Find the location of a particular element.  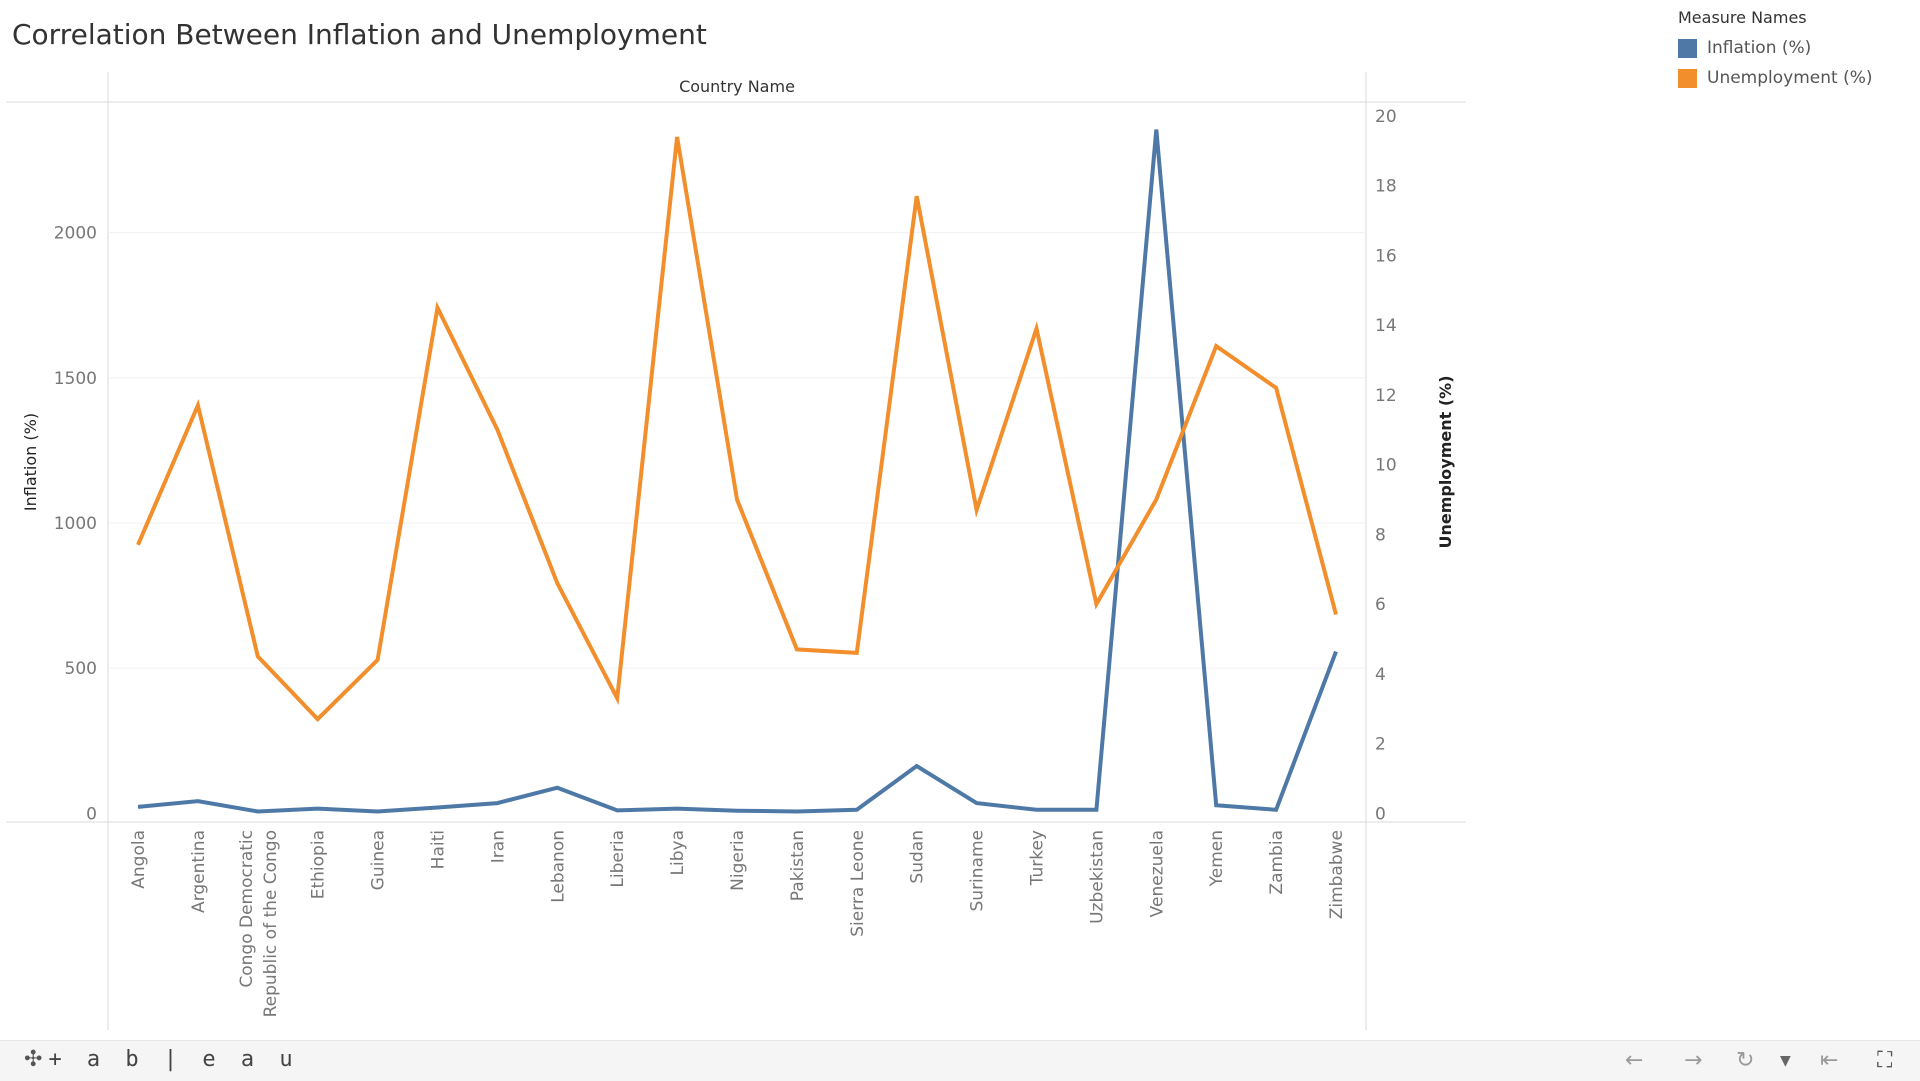

x-tick-label: Argentina is located at coordinates (199, 871).